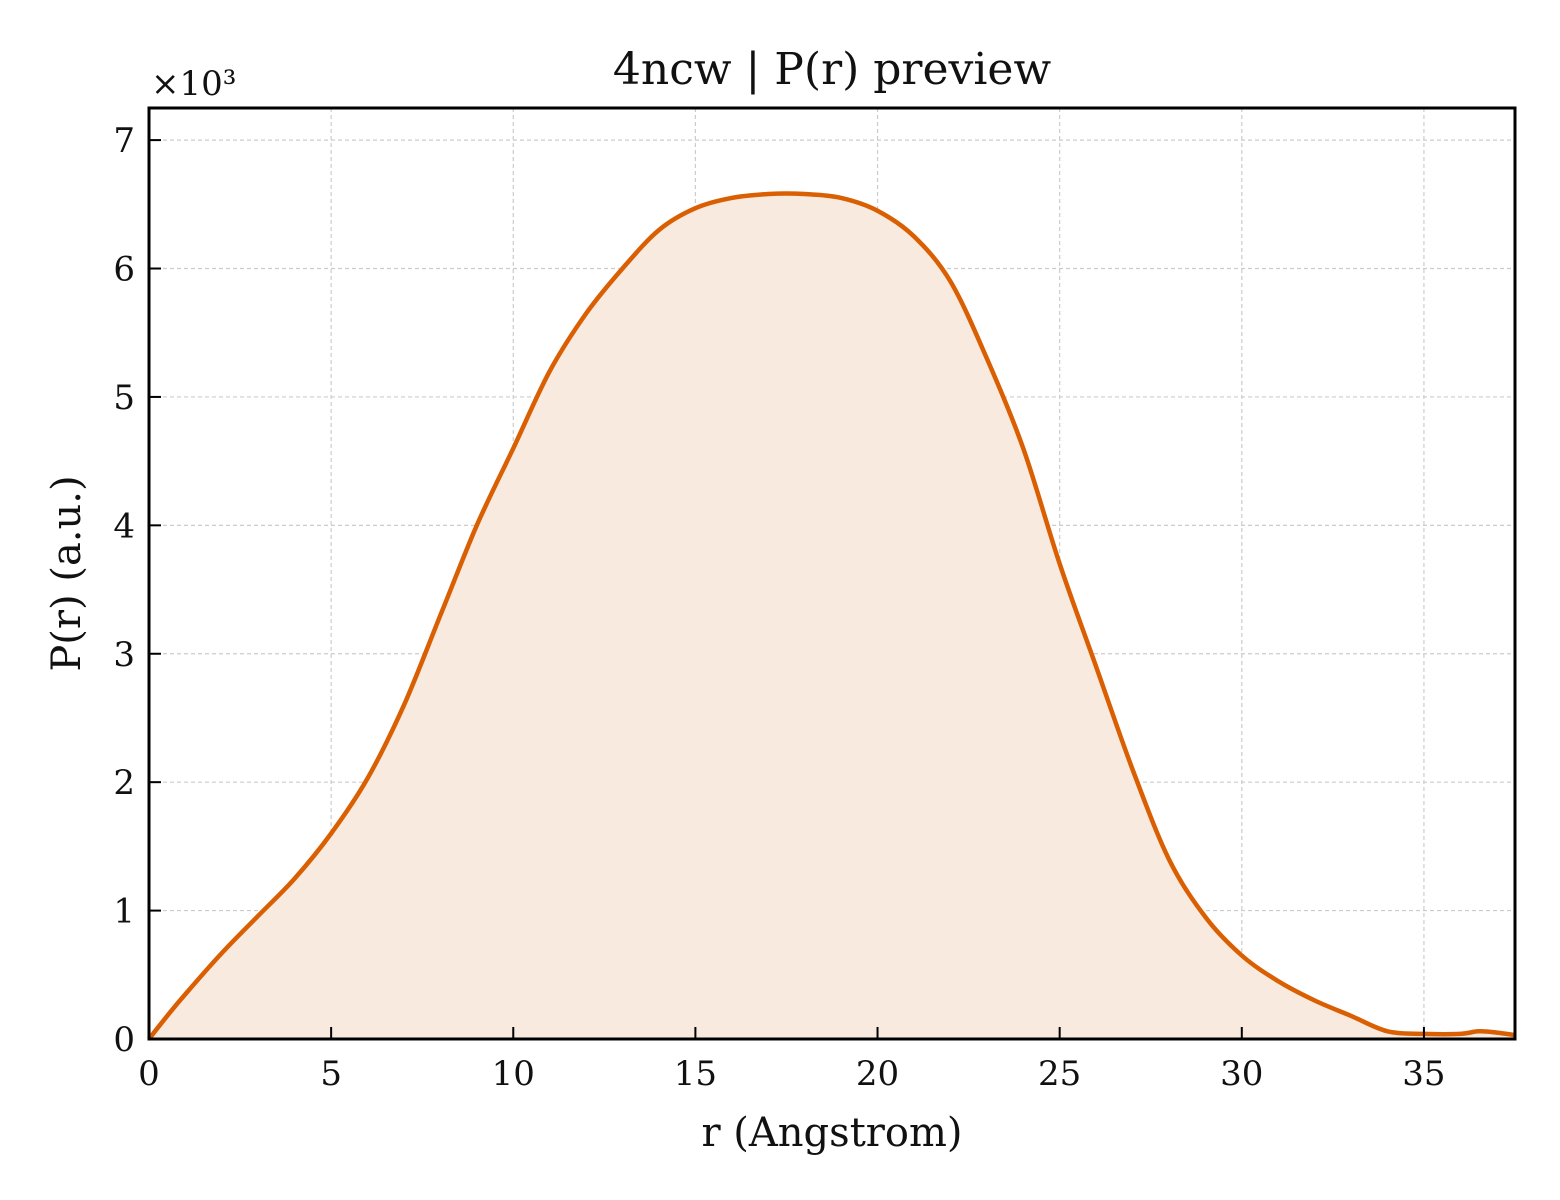 The image size is (1560, 1200). I want to click on x-tick-label: 30, so click(1241, 1074).